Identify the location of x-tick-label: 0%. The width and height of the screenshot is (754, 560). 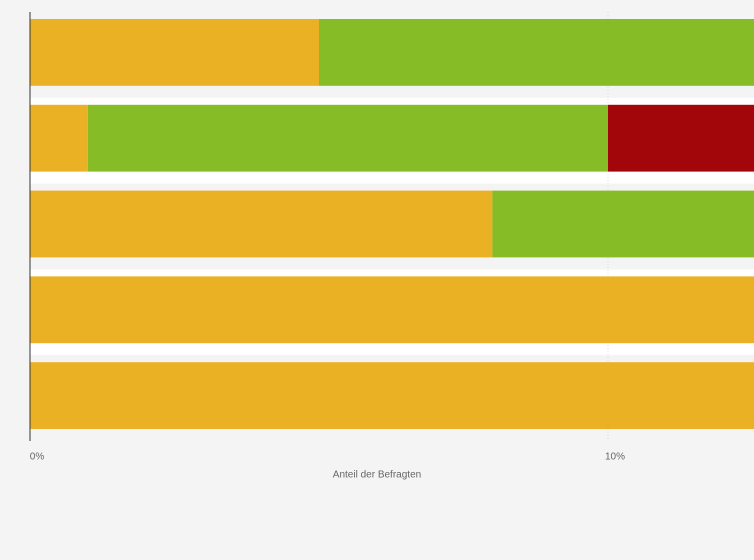
(37, 457).